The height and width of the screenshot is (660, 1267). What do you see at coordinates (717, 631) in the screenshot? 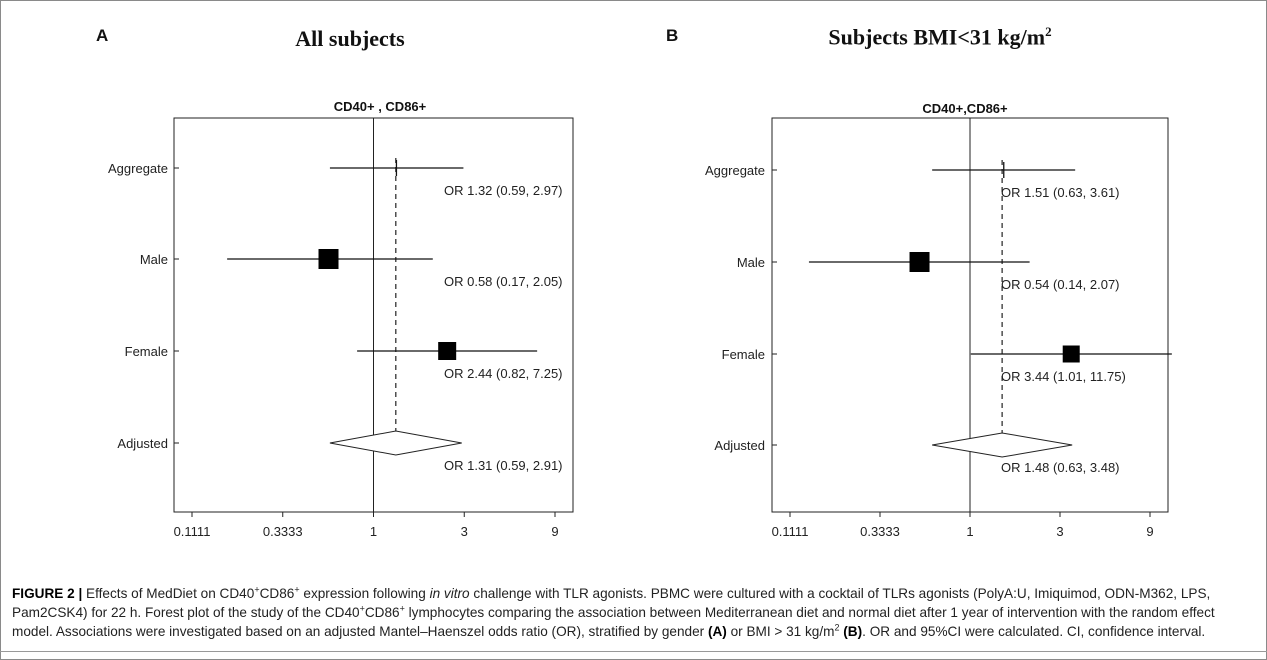
I see `caption-panel-ref-a: (A)` at bounding box center [717, 631].